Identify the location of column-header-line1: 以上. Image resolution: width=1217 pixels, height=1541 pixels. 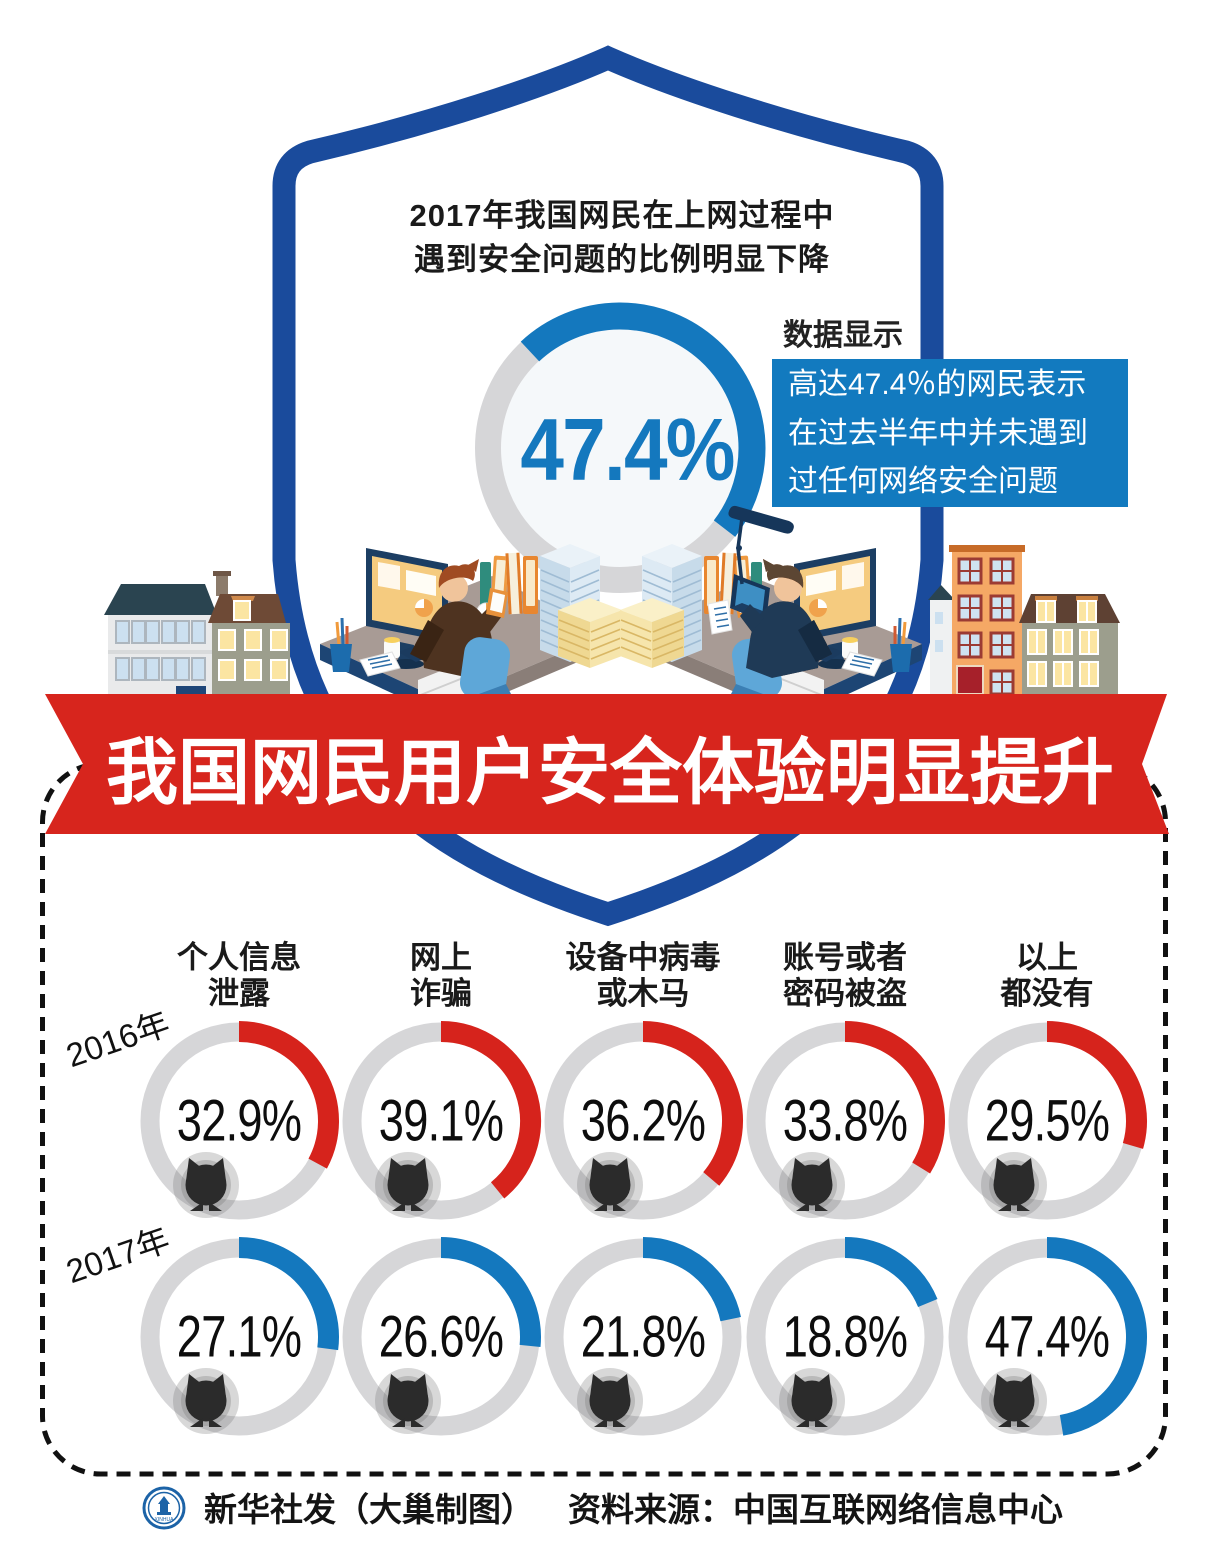
(1047, 957).